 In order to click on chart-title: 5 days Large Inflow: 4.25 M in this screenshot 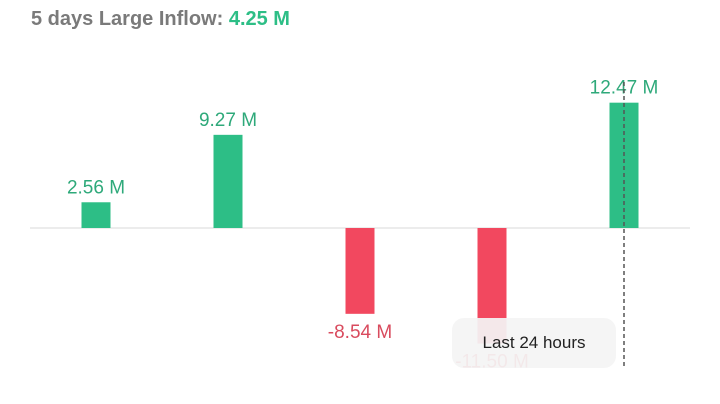, I will do `click(160, 19)`.